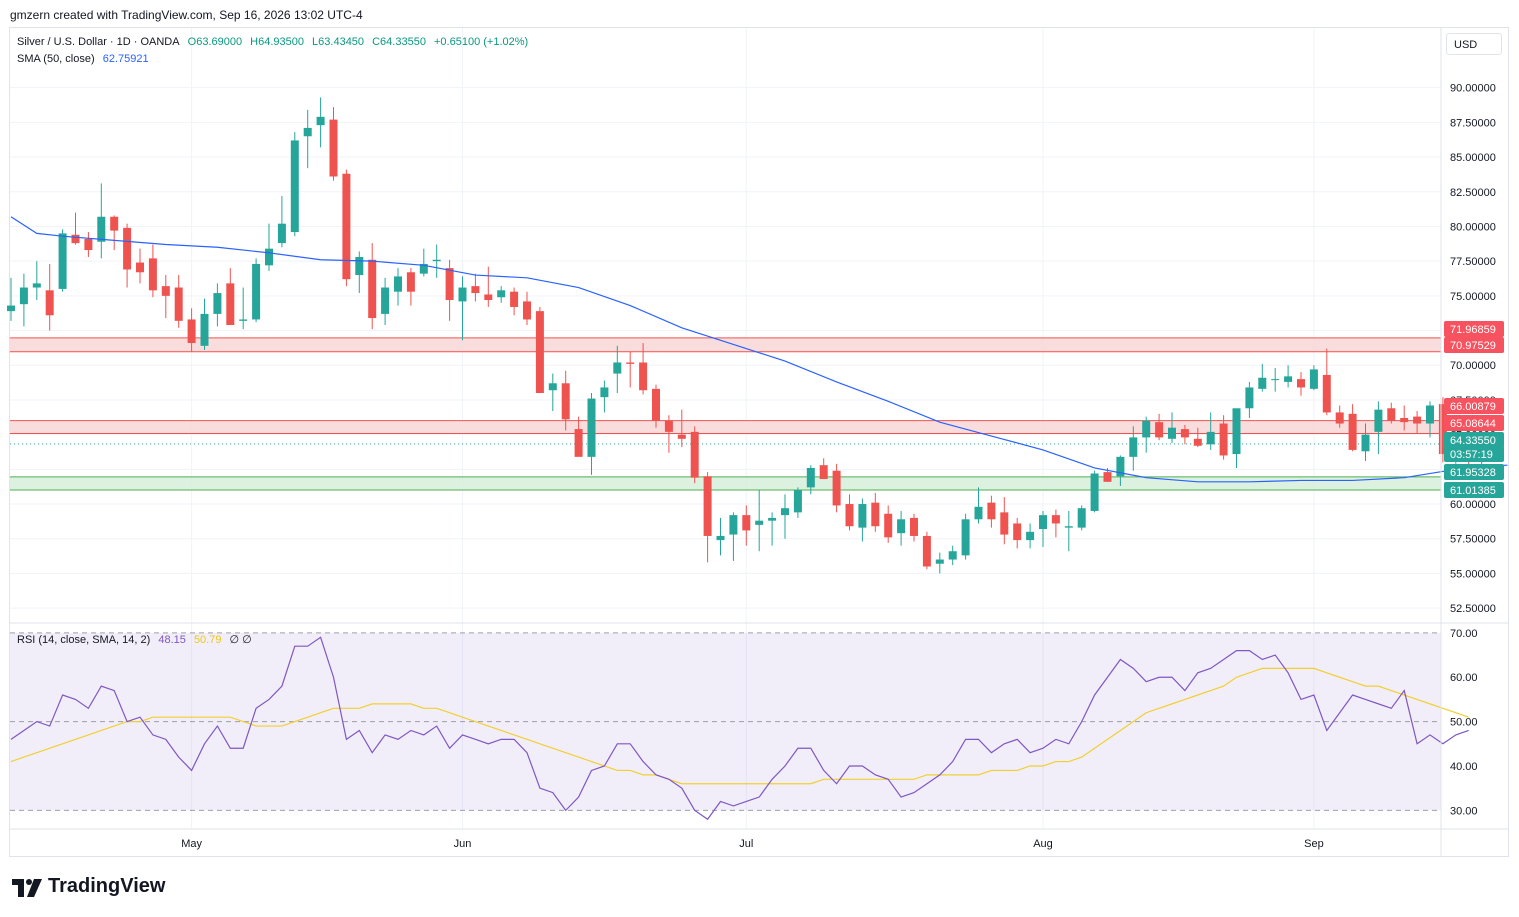  I want to click on rsi-extra: ∅ ∅, so click(240, 640).